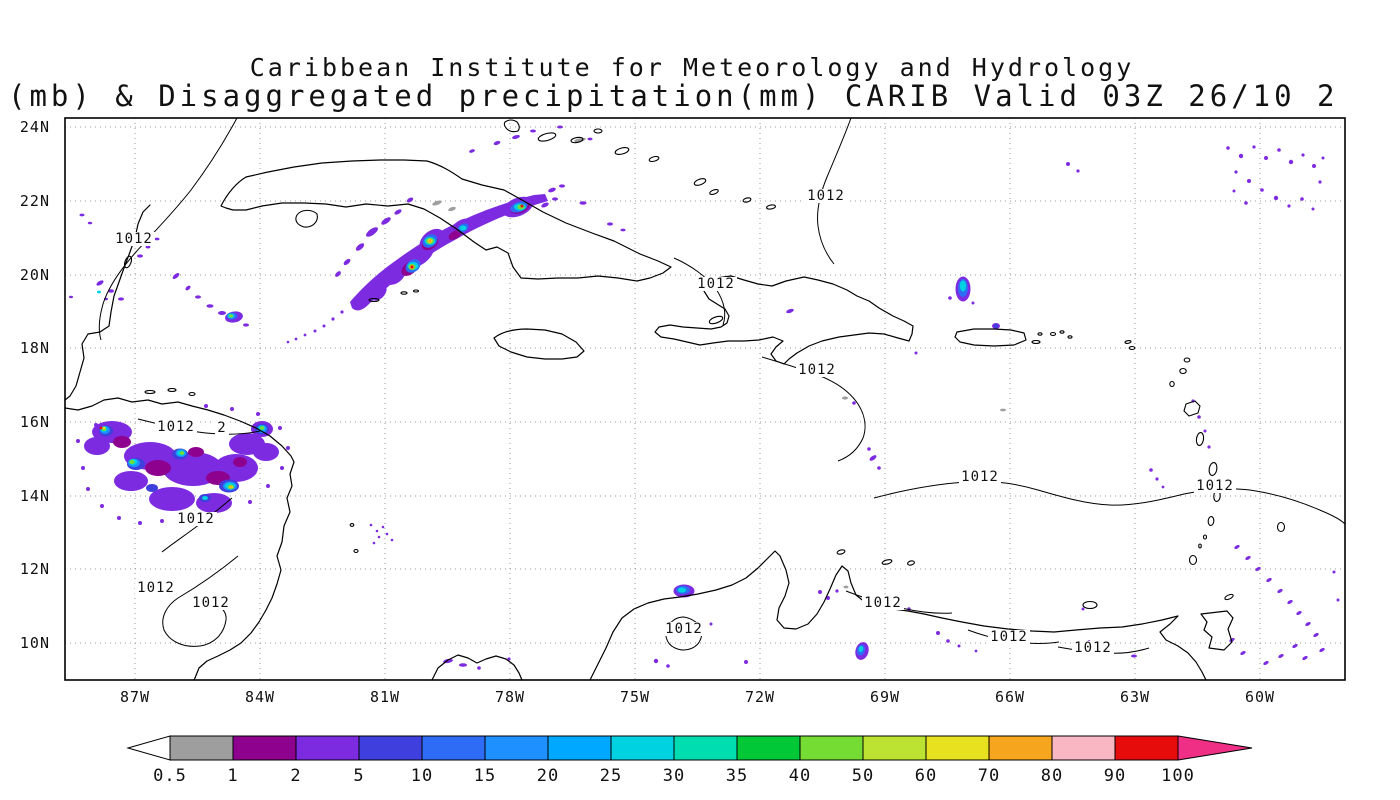  I want to click on colorbar-tick-label: 35, so click(737, 776).